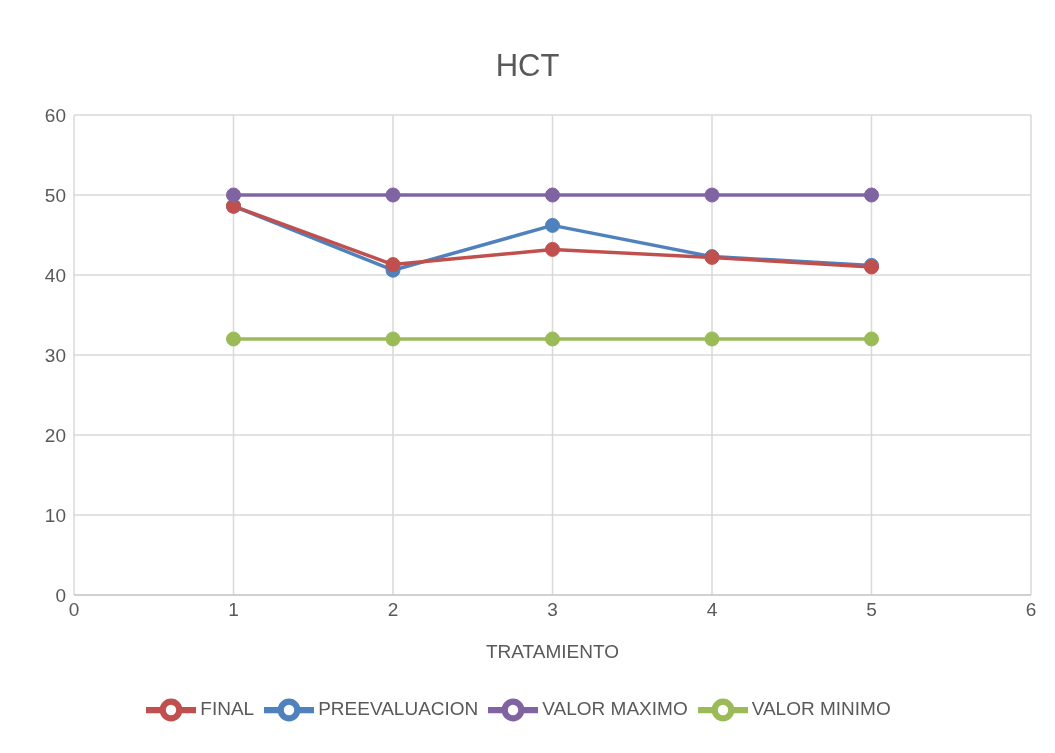  I want to click on y-tick-label: 50, so click(55, 195).